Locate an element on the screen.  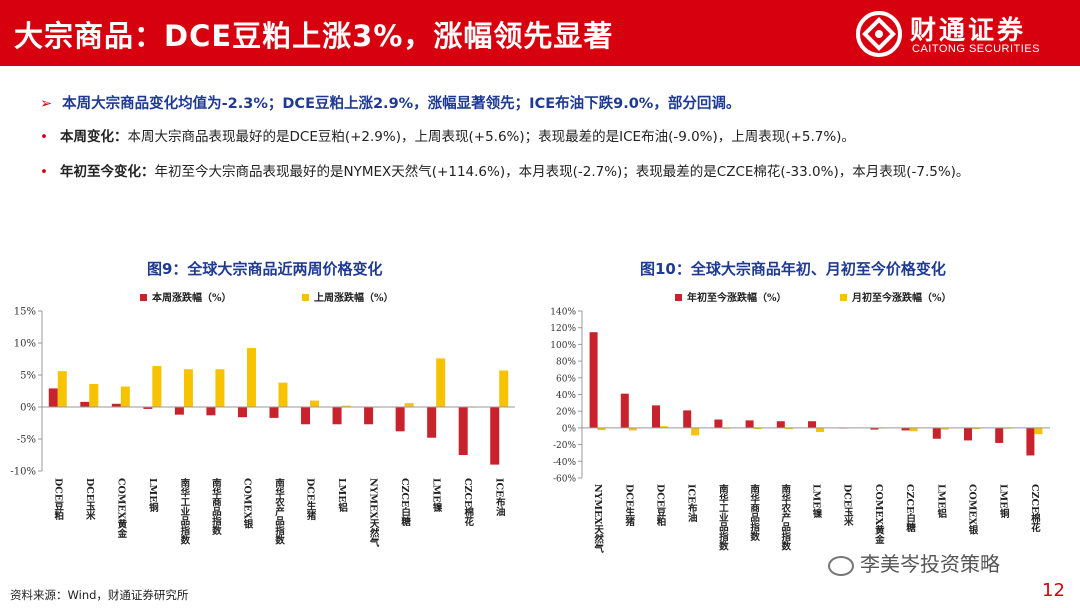
wechat-icon is located at coordinates (841, 565).